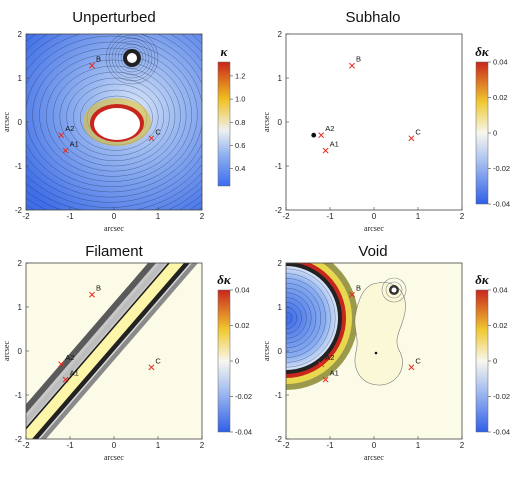 This screenshot has height=481, width=518. What do you see at coordinates (113, 17) in the screenshot?
I see `panel-title: Unperturbed` at bounding box center [113, 17].